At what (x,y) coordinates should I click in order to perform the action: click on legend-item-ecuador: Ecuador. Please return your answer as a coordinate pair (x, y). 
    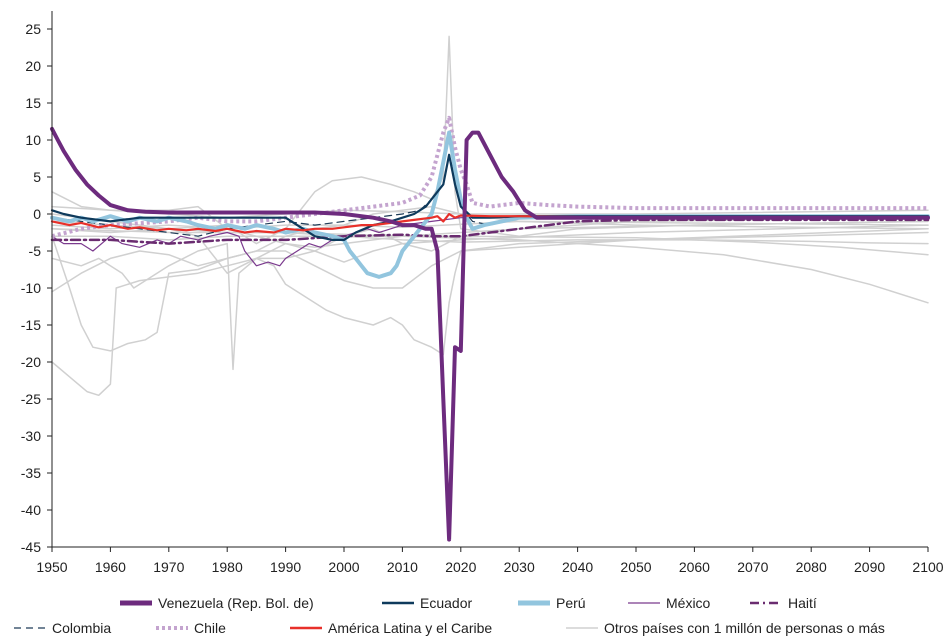
    Looking at the image, I should click on (427, 603).